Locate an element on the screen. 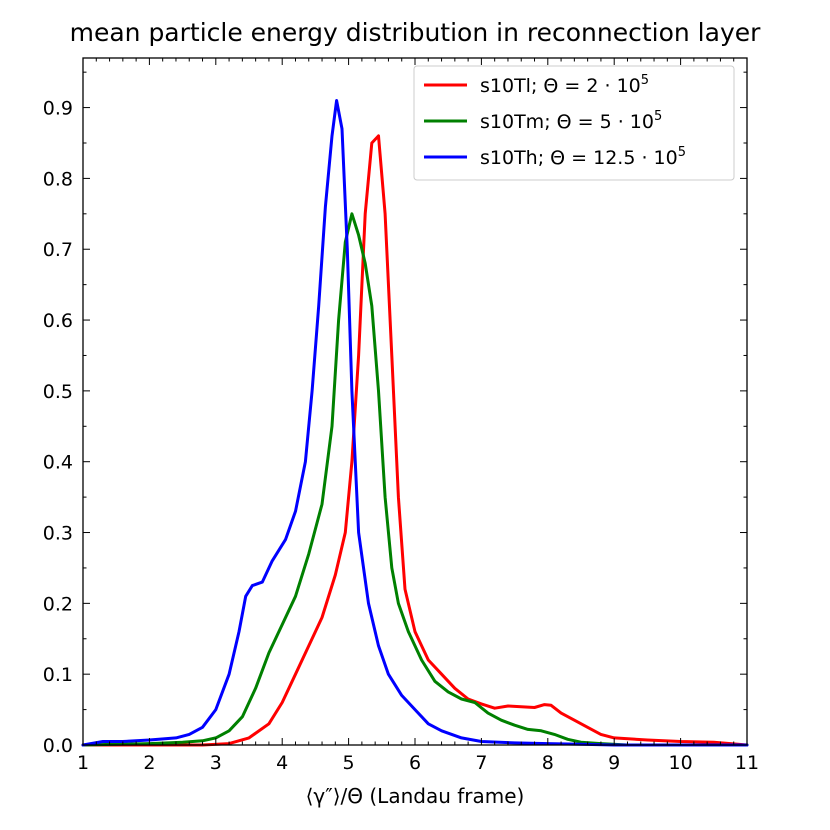  legend-label-s10Th: s10Th; Θ = 12.5 · 105 is located at coordinates (583, 157).